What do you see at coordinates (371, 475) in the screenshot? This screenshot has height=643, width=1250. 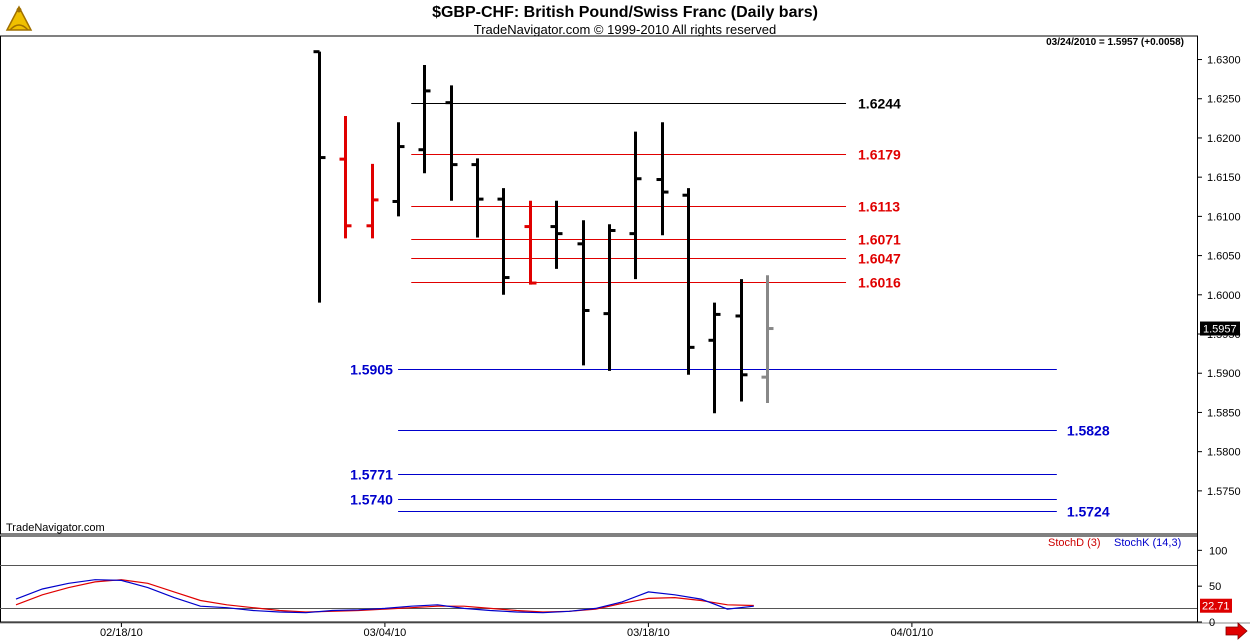 I see `level-label: 1.5771` at bounding box center [371, 475].